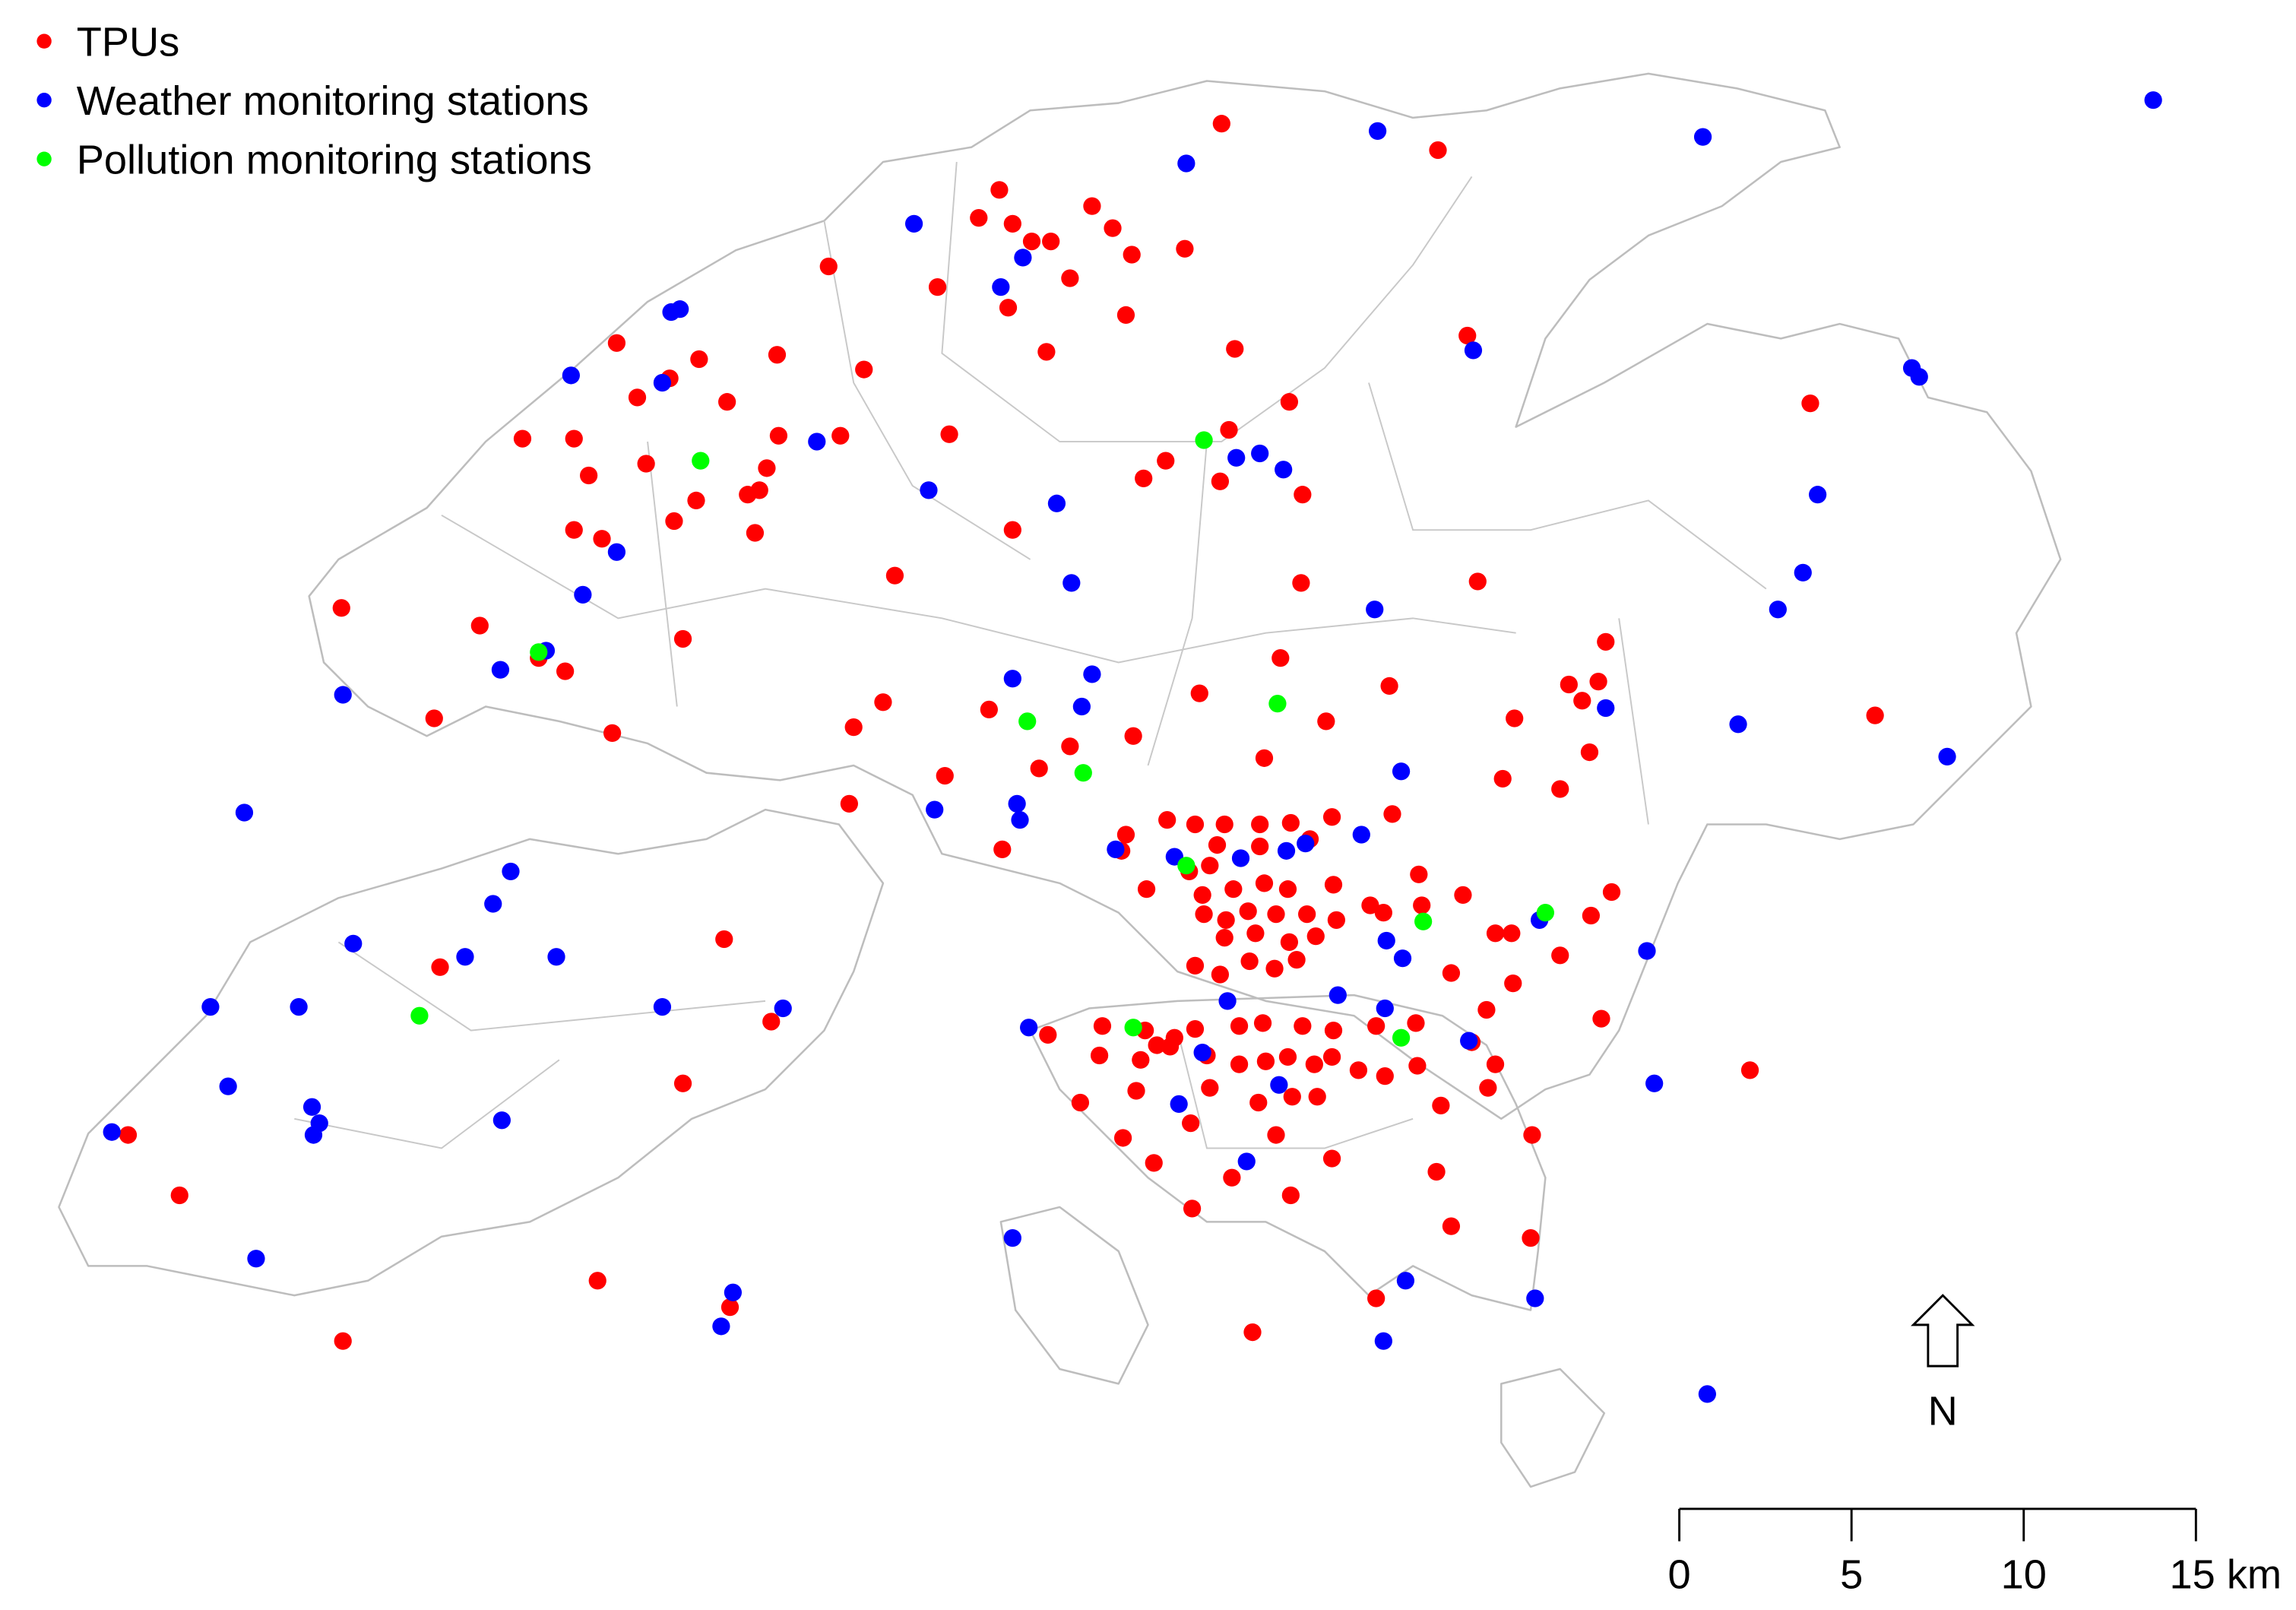 The width and height of the screenshot is (2296, 1610). I want to click on legend-label: TPUs, so click(128, 42).